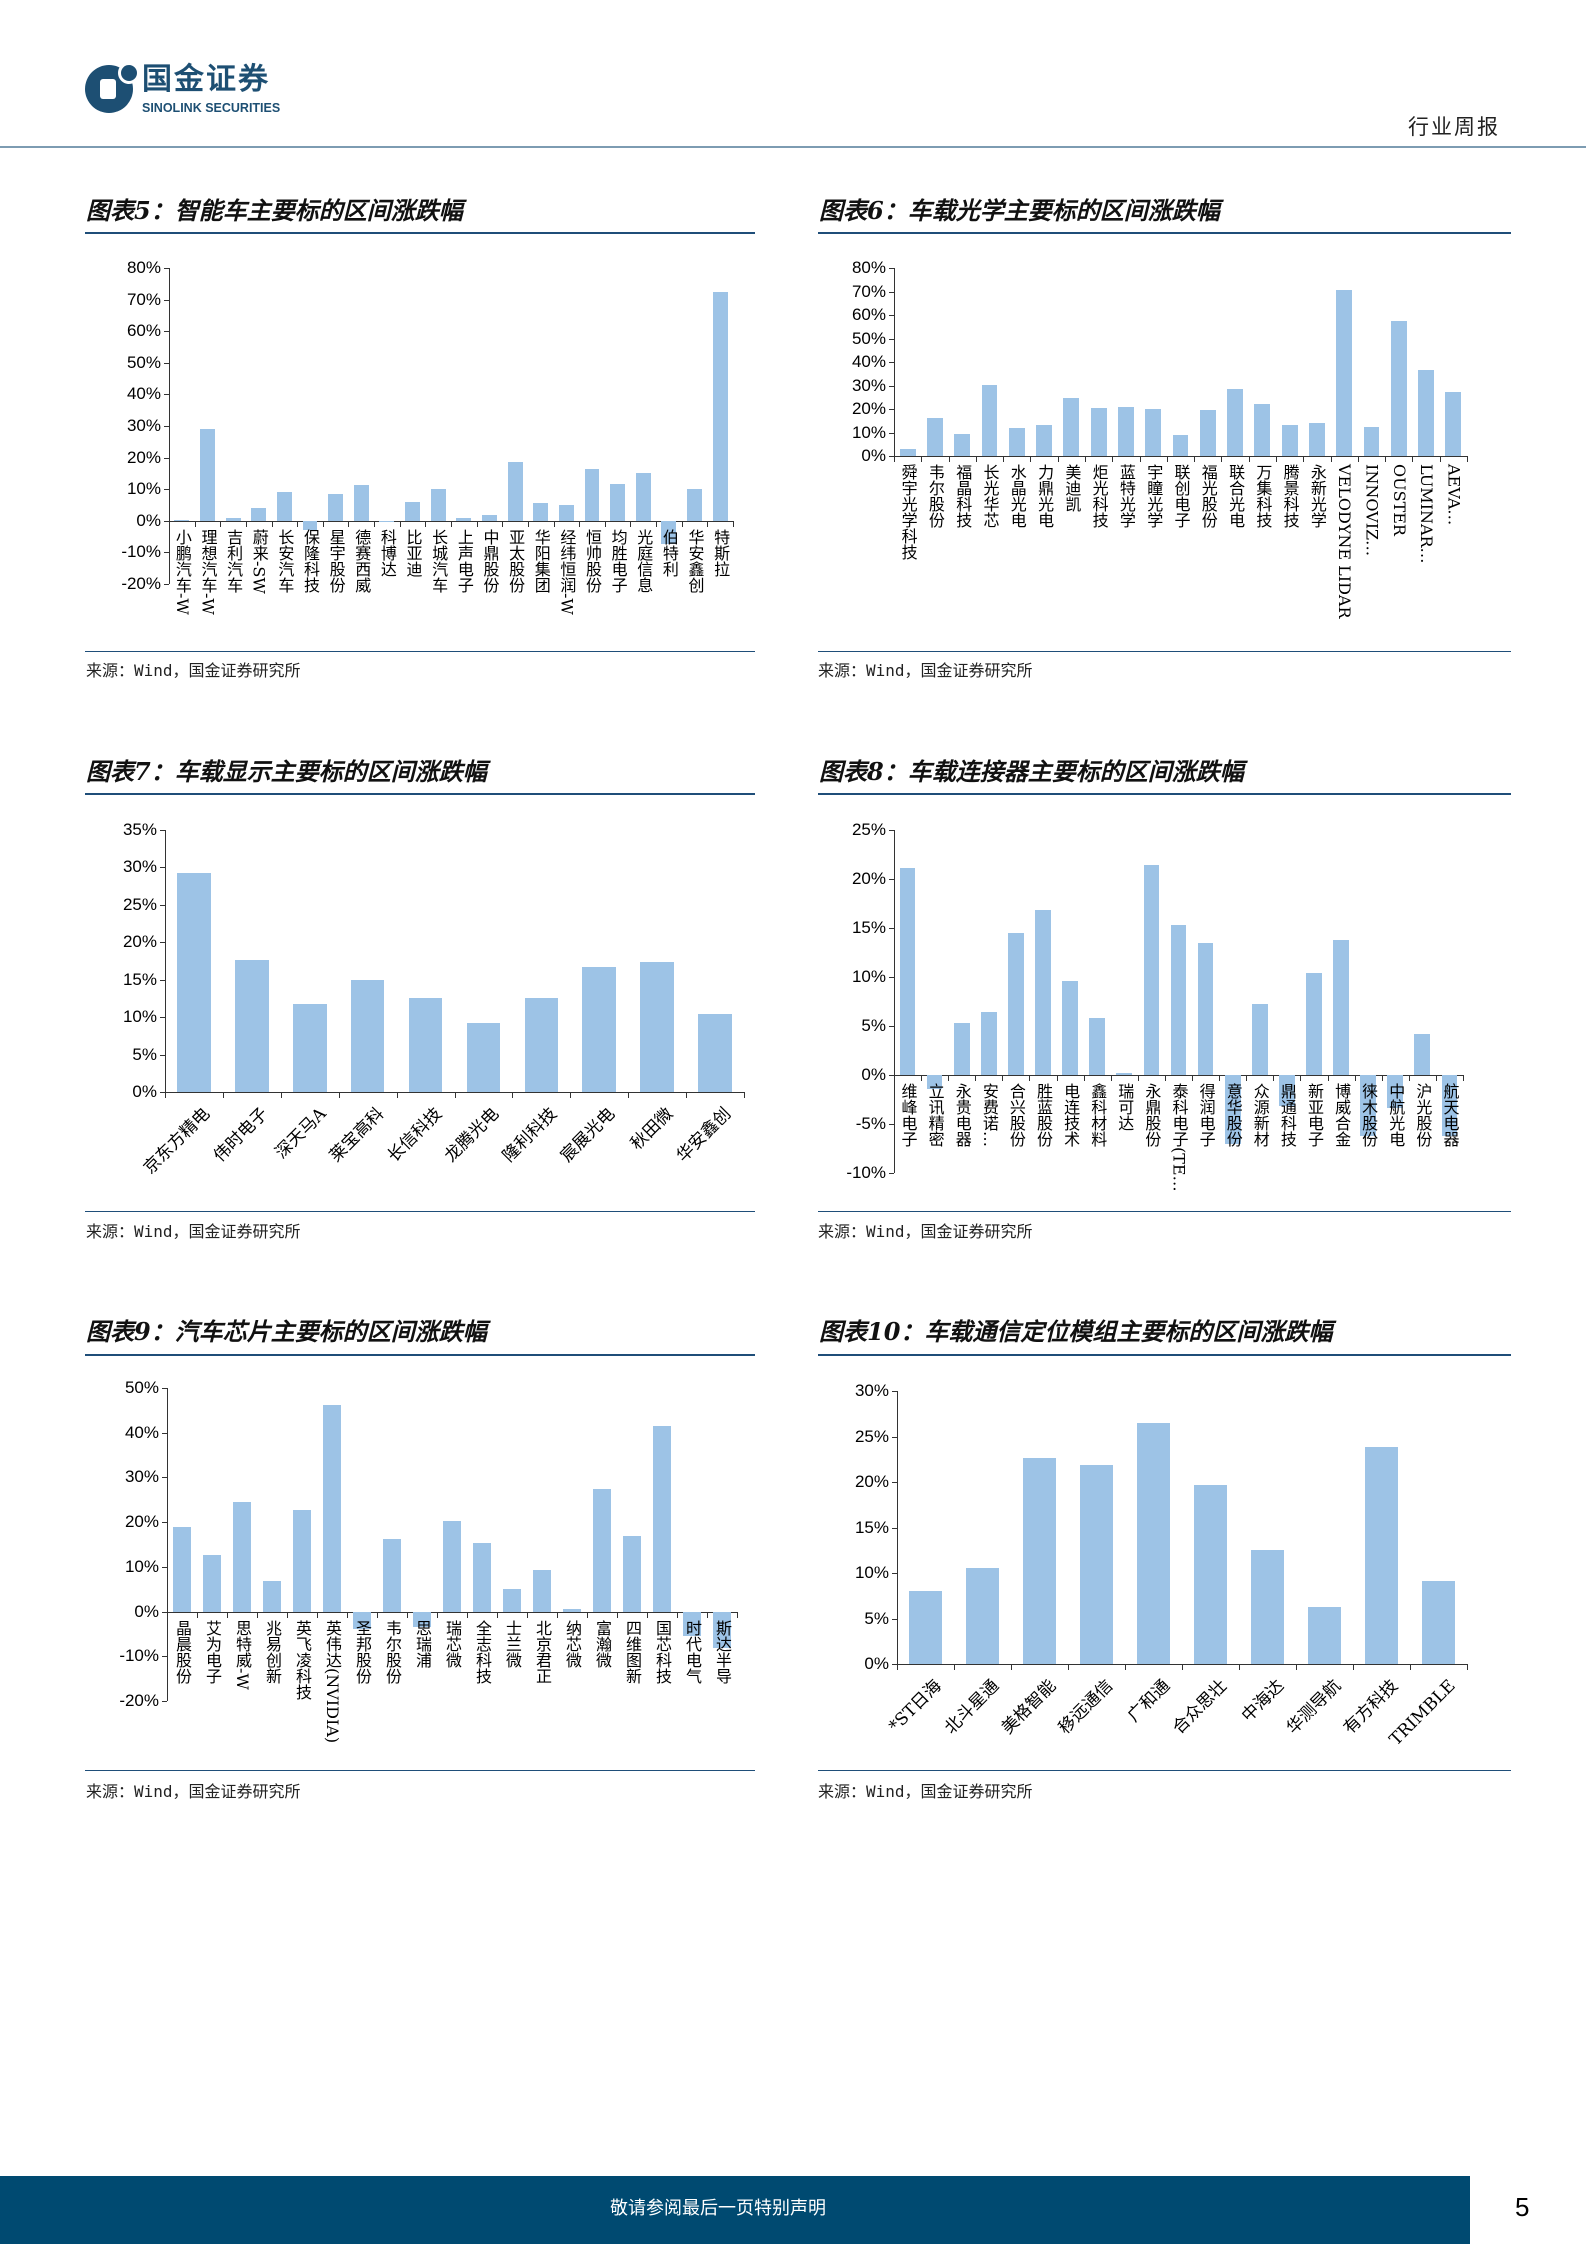  Describe the element at coordinates (452, 1643) in the screenshot. I see `x-category-label: 瑞芯微` at that location.